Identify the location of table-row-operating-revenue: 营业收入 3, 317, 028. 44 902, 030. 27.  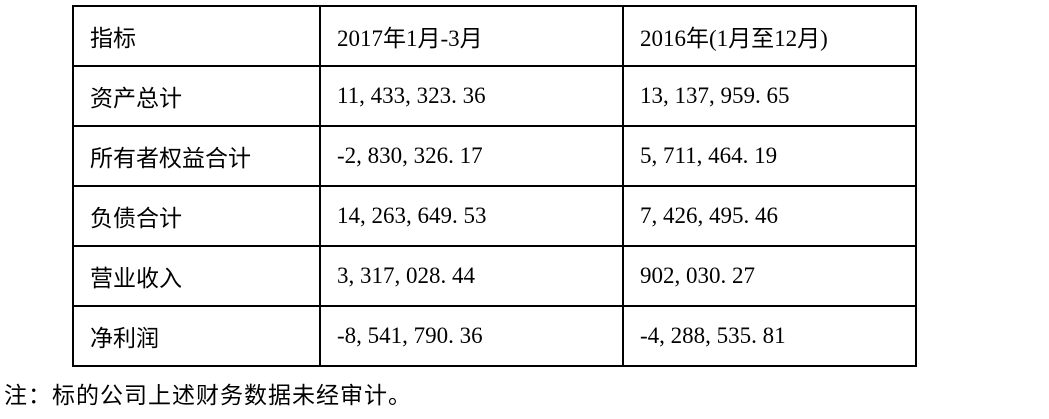
(494, 276).